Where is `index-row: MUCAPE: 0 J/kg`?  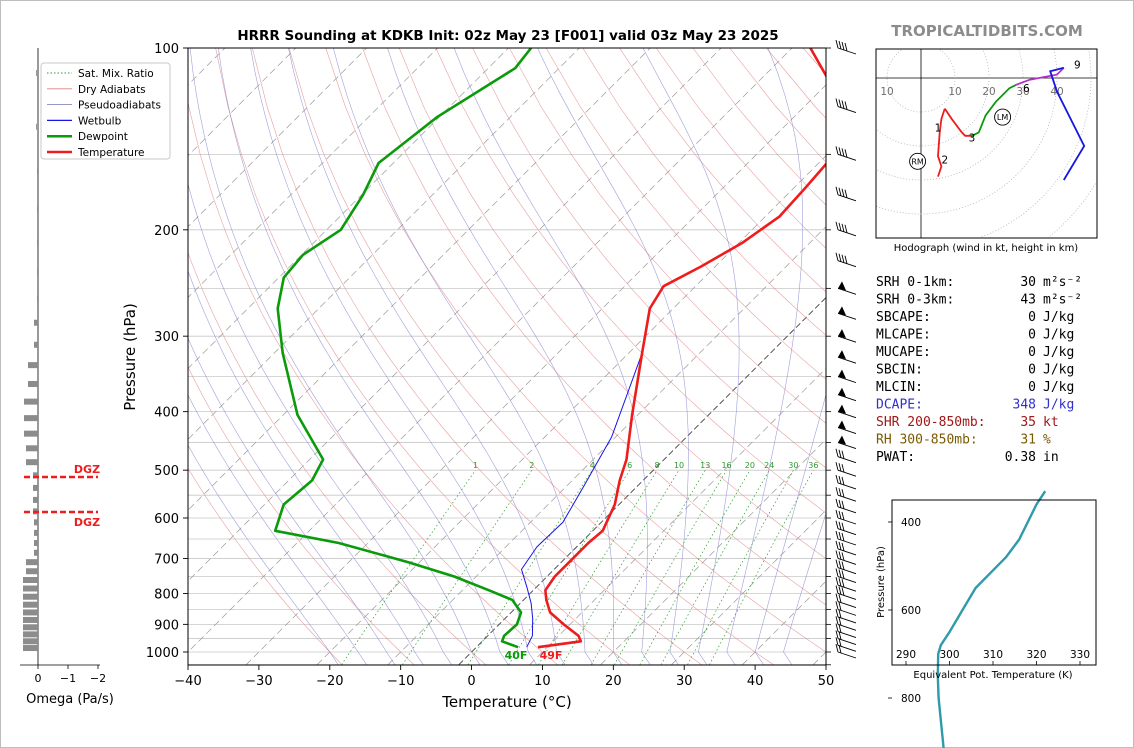 index-row: MUCAPE: 0 J/kg is located at coordinates (975, 352).